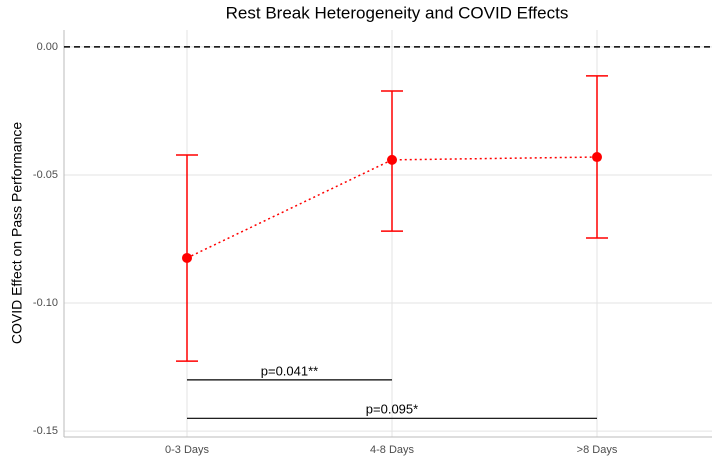 The image size is (712, 459). What do you see at coordinates (47, 47) in the screenshot?
I see `y-tick-label: 0.00` at bounding box center [47, 47].